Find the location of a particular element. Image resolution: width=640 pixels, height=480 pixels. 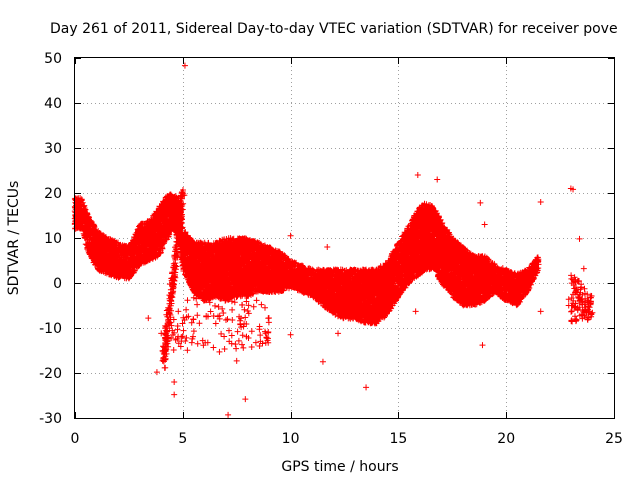

y-tick-label: -10 is located at coordinates (50, 329).